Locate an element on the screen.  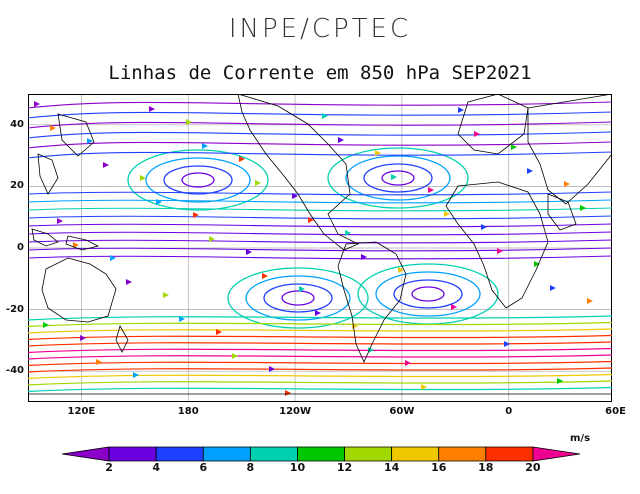
lon-tick-label: 180 is located at coordinates (188, 411).